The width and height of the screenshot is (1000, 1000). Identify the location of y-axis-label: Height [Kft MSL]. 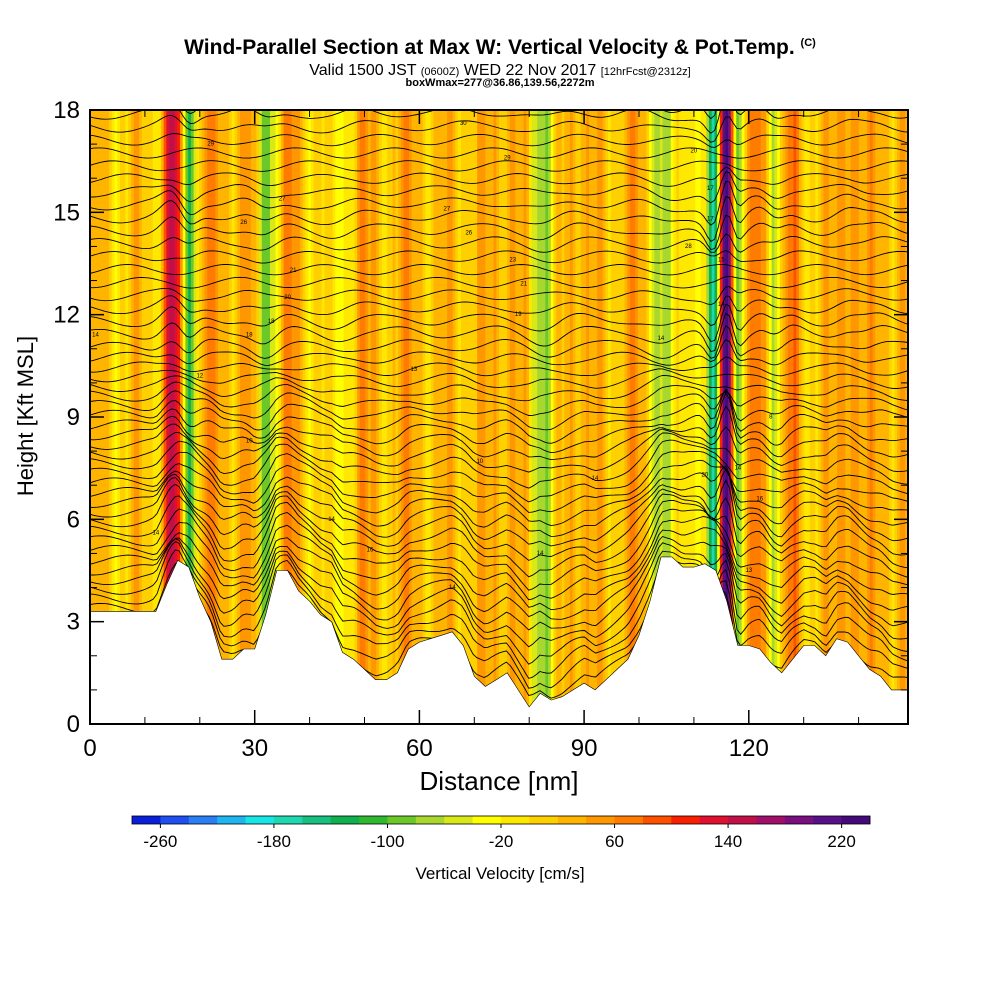
(25, 416).